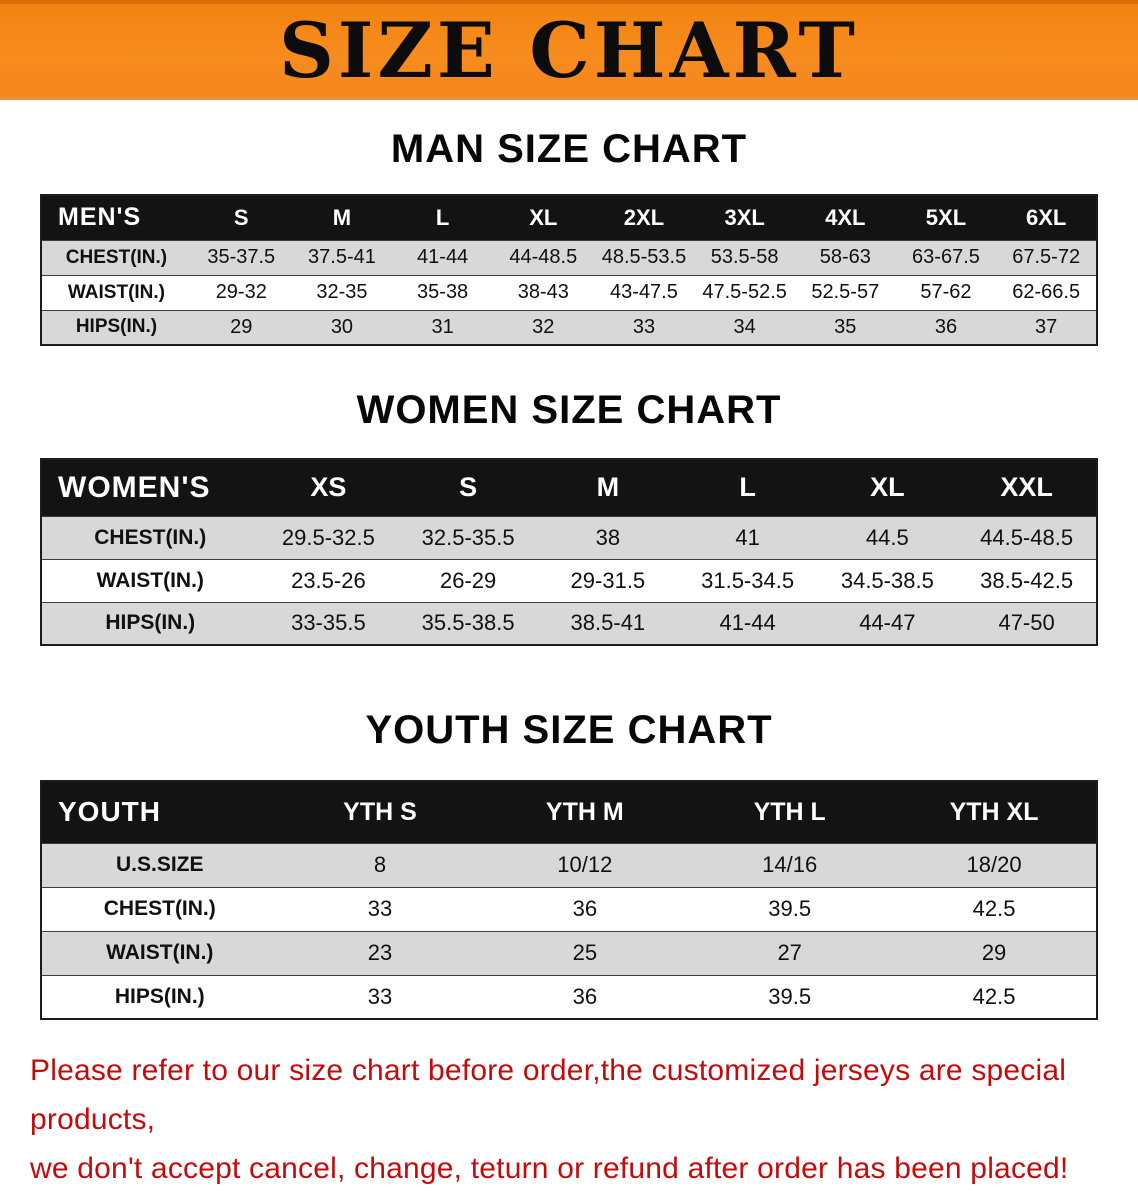 This screenshot has width=1138, height=1193. What do you see at coordinates (328, 487) in the screenshot?
I see `size-column-header: XS` at bounding box center [328, 487].